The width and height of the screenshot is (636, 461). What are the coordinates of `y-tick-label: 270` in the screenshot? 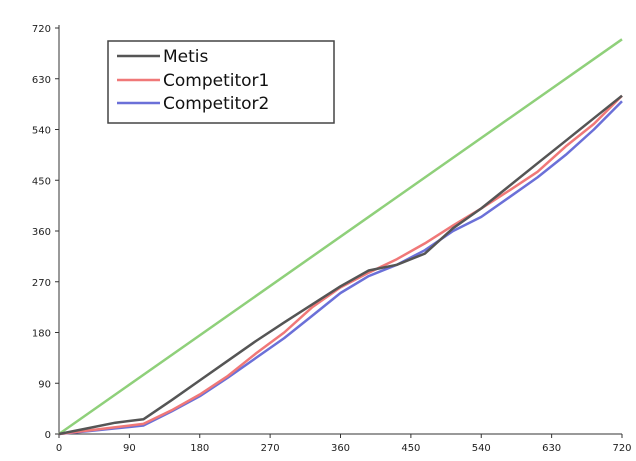 It's located at (41, 283).